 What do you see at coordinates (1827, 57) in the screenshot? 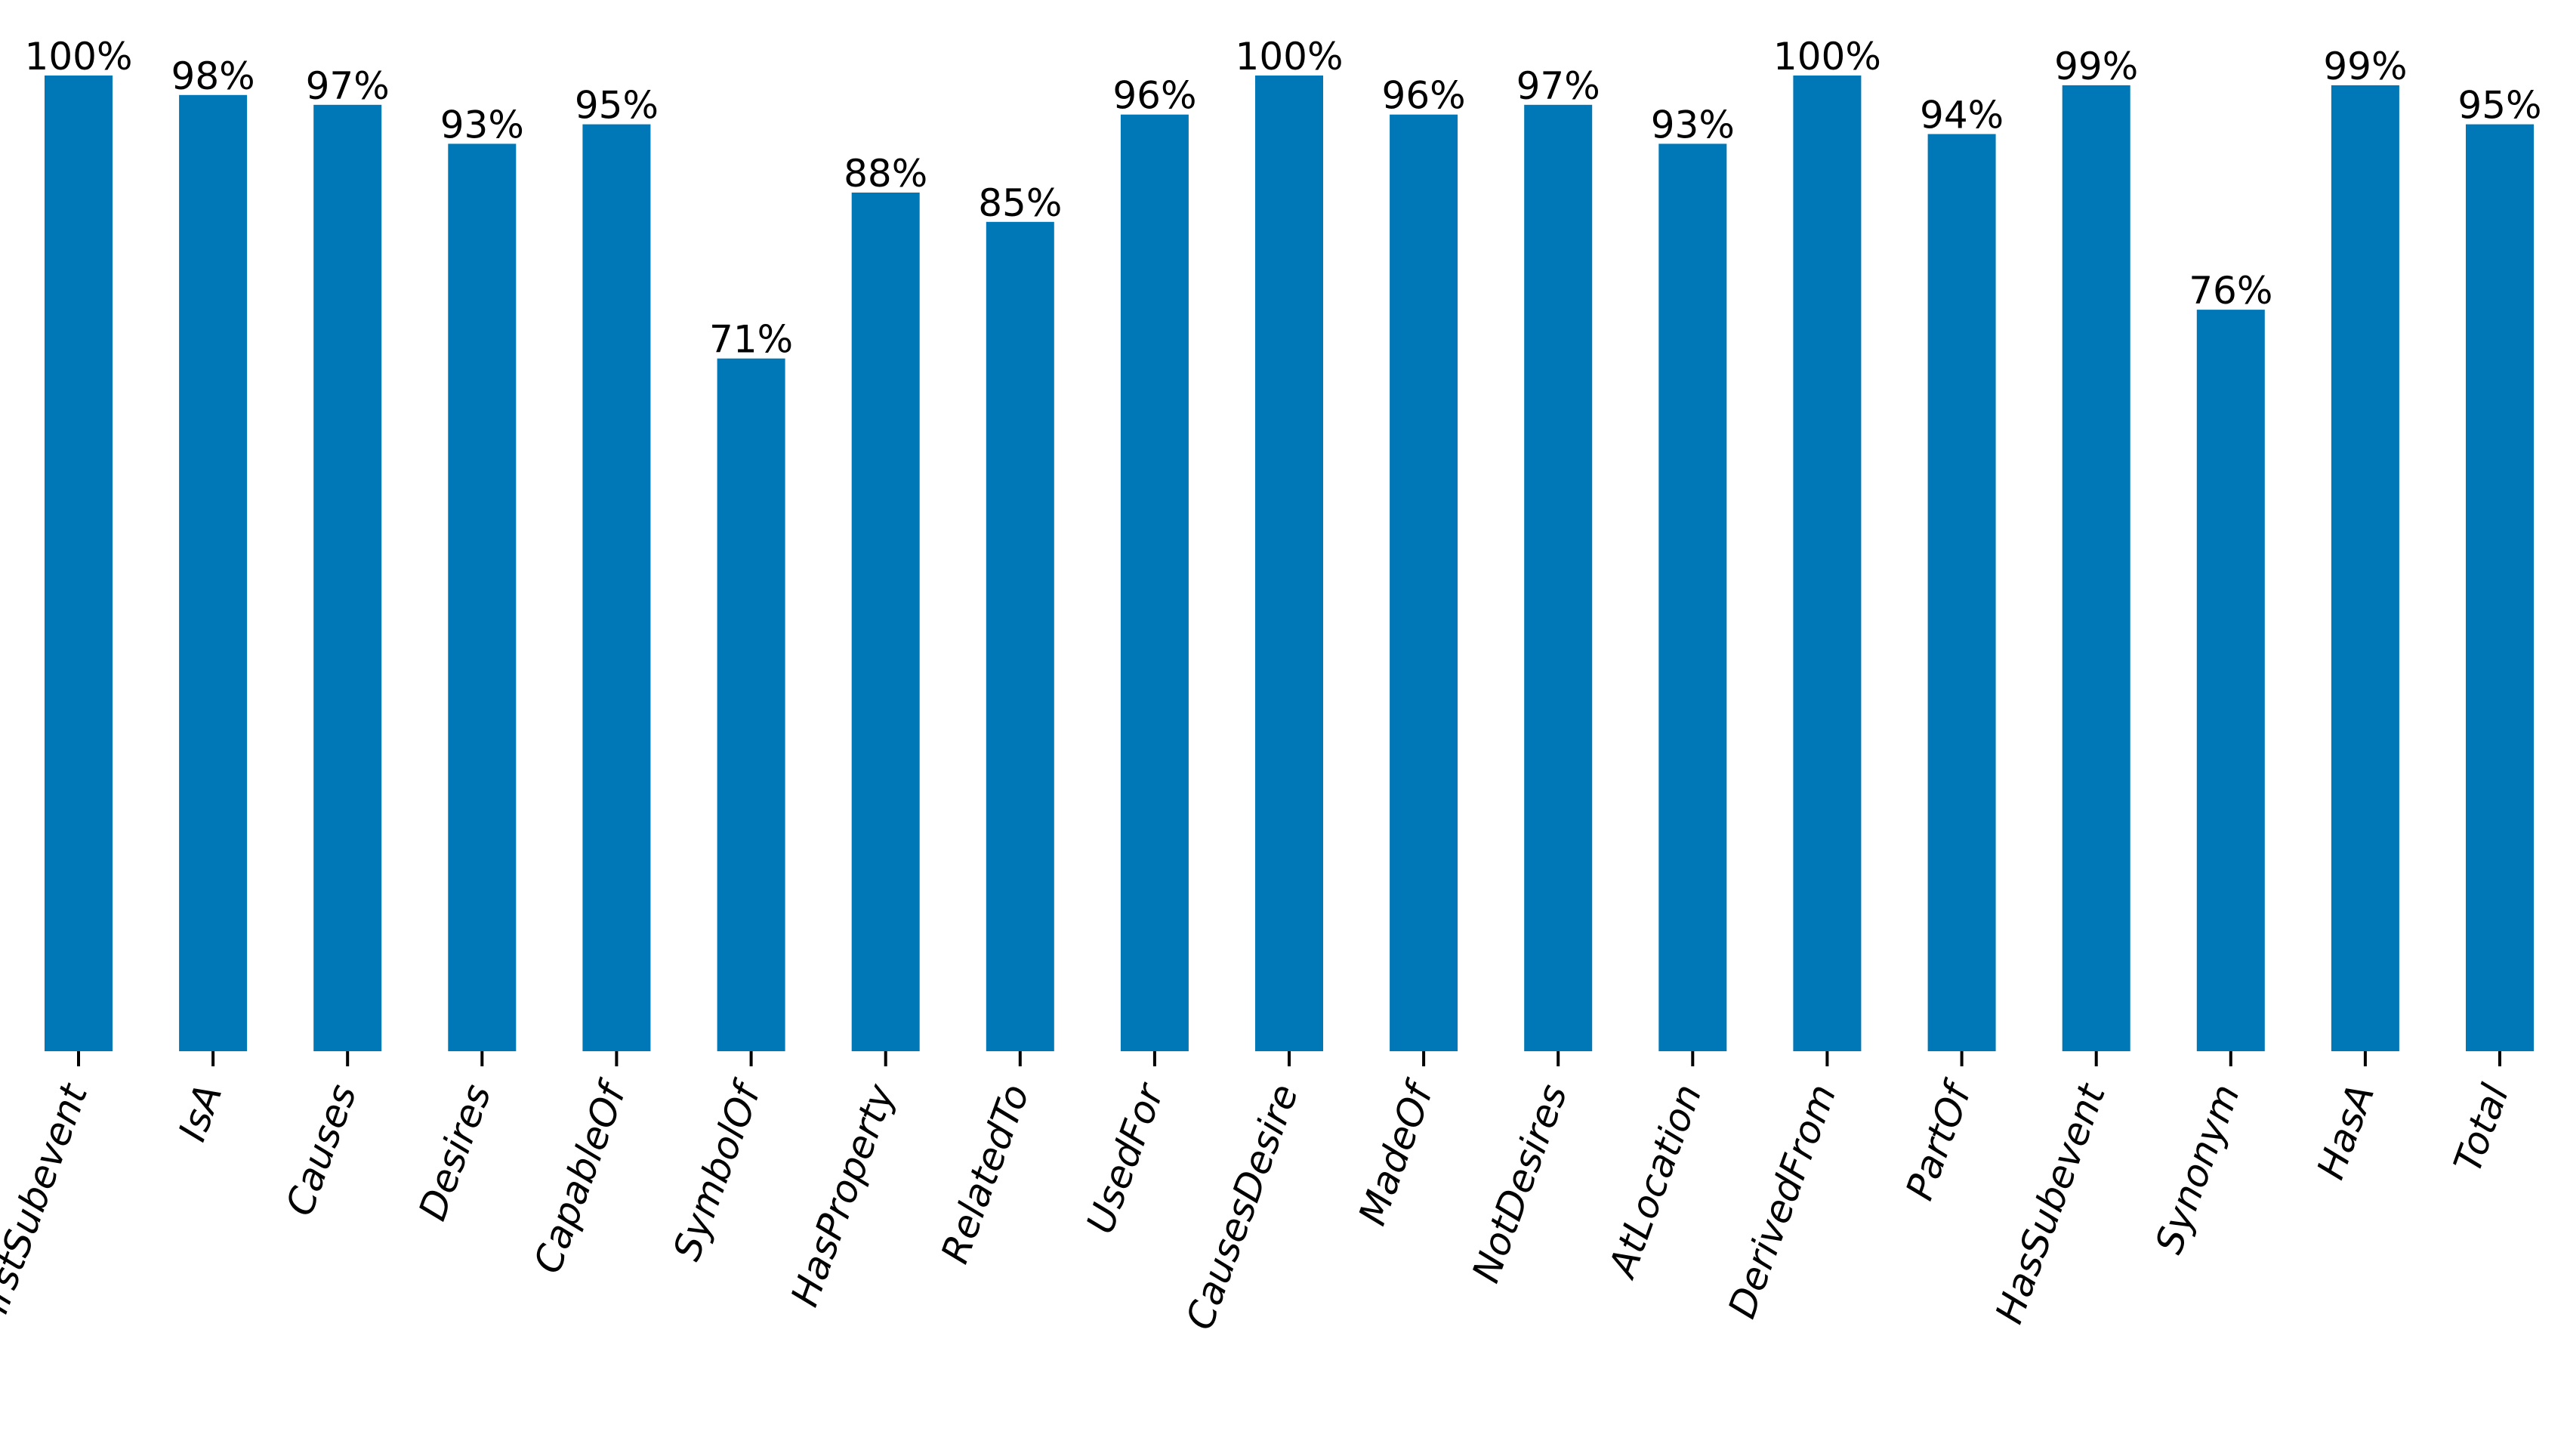
I see `value-label-derived-from: 100%` at bounding box center [1827, 57].